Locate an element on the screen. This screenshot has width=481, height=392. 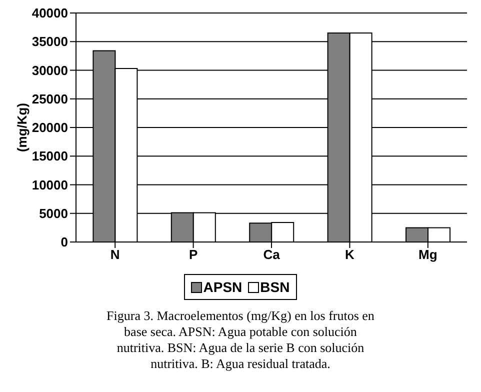
y-tick-label: 5000 is located at coordinates (53, 213).